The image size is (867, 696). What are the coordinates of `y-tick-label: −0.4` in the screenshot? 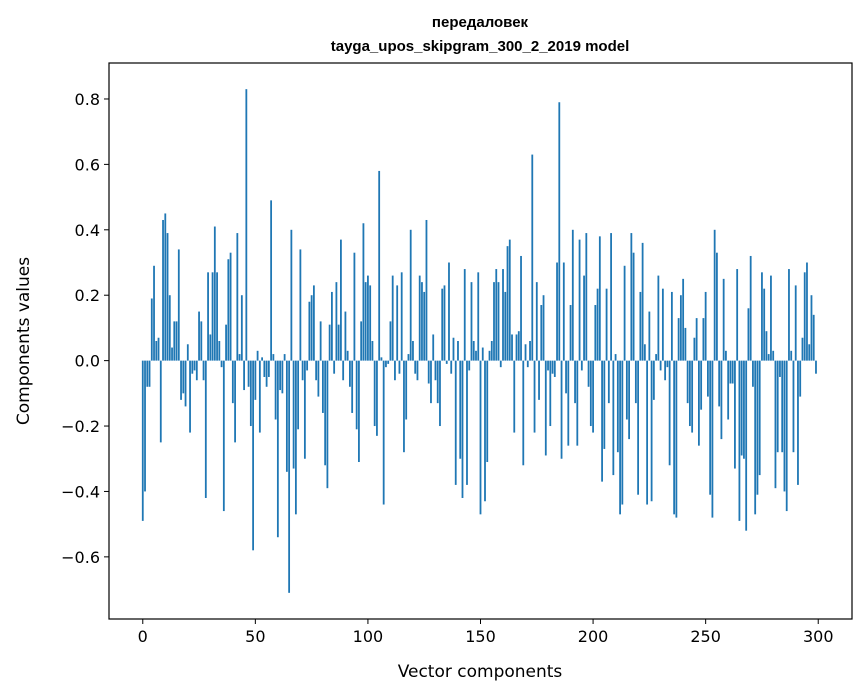 It's located at (80, 491).